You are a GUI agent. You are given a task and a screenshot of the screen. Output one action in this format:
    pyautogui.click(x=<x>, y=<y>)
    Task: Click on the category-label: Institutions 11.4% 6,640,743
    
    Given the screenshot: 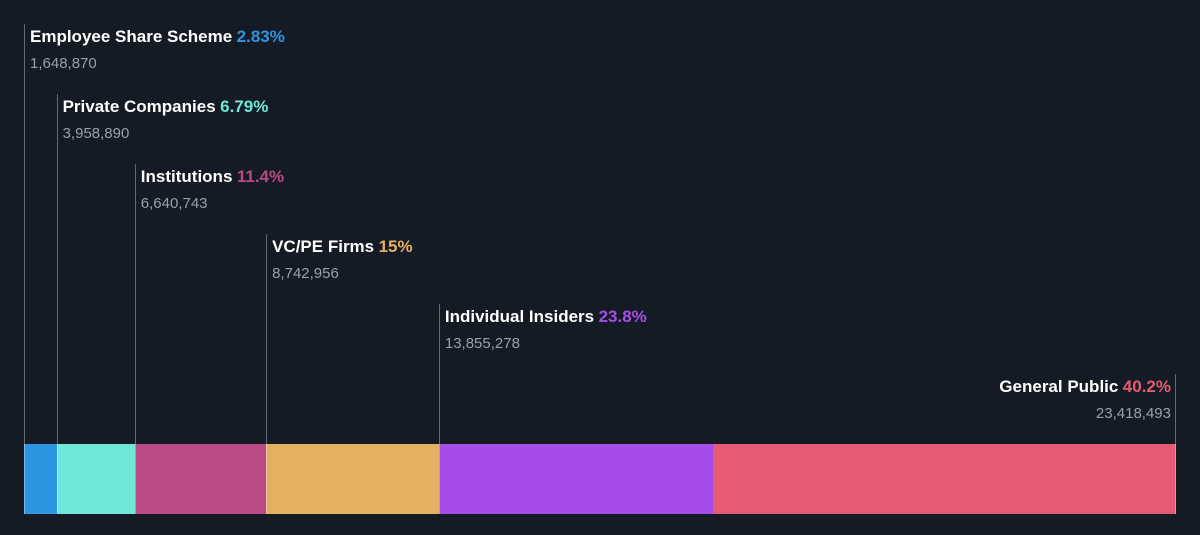 What is the action you would take?
    pyautogui.click(x=212, y=190)
    